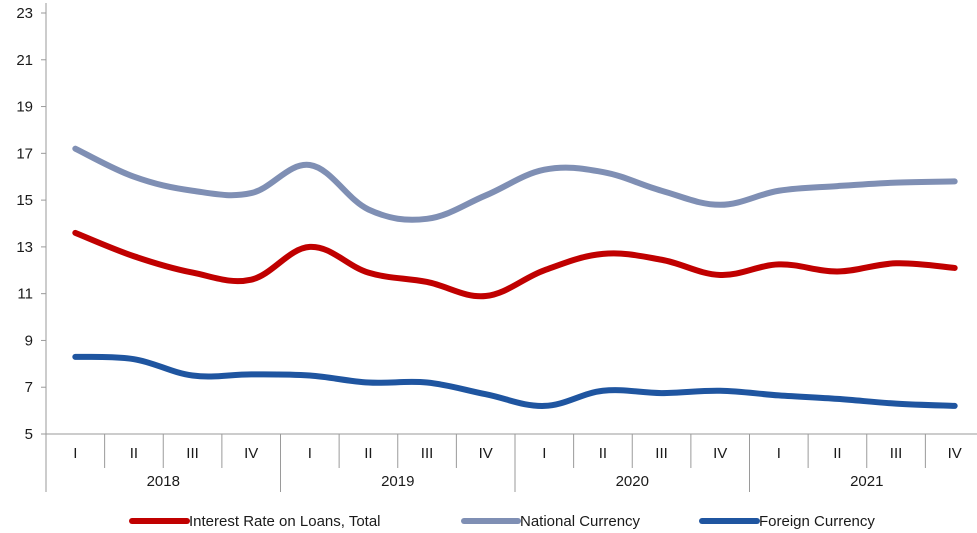  What do you see at coordinates (24, 13) in the screenshot?
I see `y-tick-label: 23` at bounding box center [24, 13].